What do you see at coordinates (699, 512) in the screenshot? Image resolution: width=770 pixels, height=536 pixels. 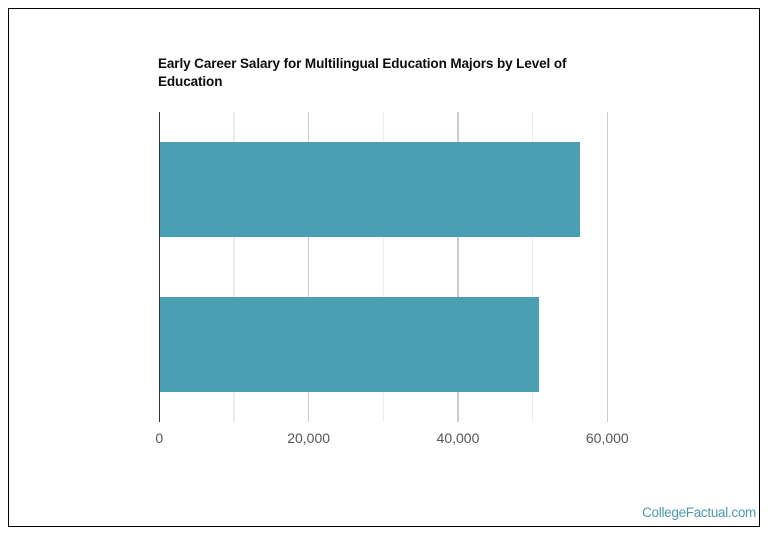 I see `brand-link: CollegeFactual.com` at bounding box center [699, 512].